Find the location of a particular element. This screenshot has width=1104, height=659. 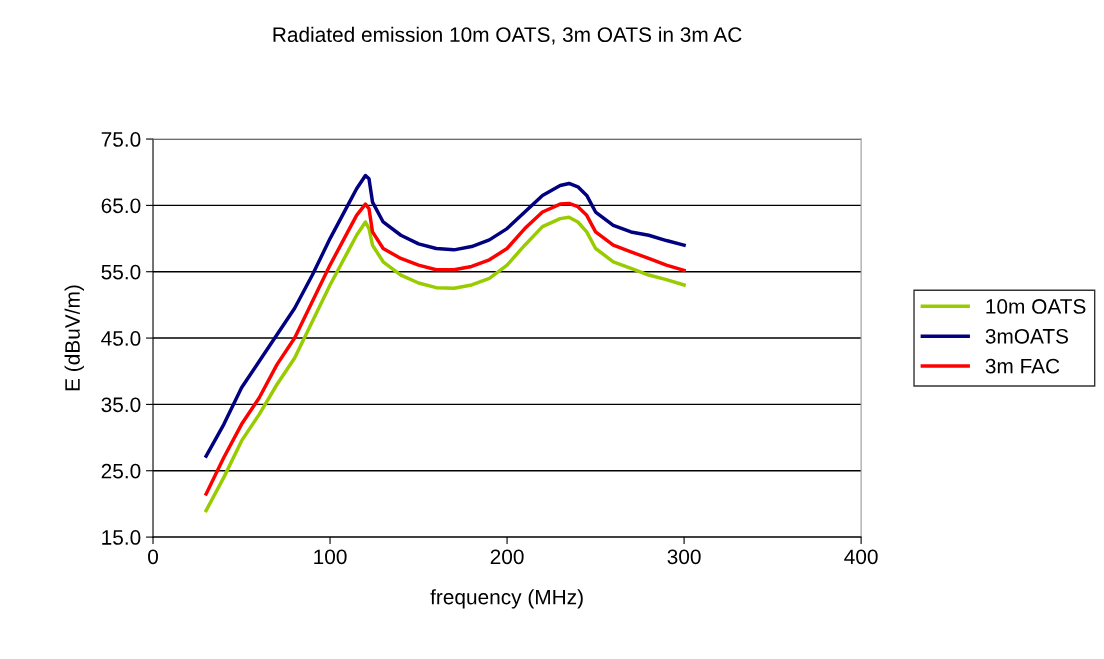

y-tick-label: 25.0 is located at coordinates (121, 471).